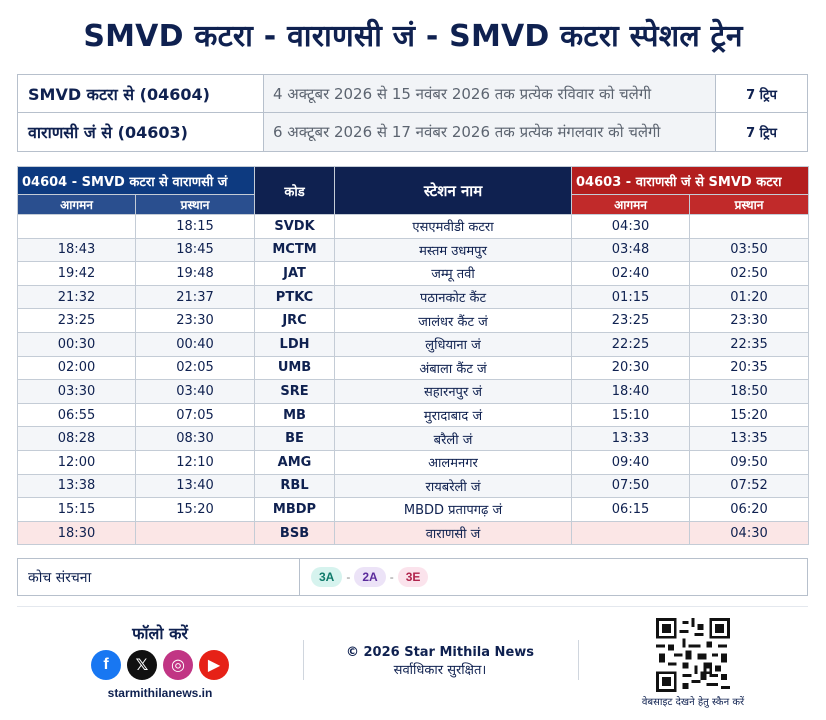 Image resolution: width=826 pixels, height=720 pixels. What do you see at coordinates (76, 297) in the screenshot?
I see `arrival-time: 21:32` at bounding box center [76, 297].